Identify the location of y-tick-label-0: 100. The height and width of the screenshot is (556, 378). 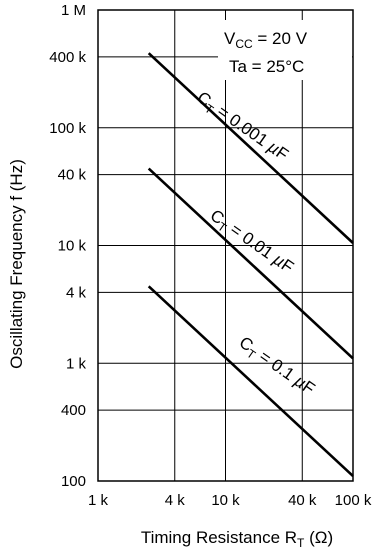
(73, 481).